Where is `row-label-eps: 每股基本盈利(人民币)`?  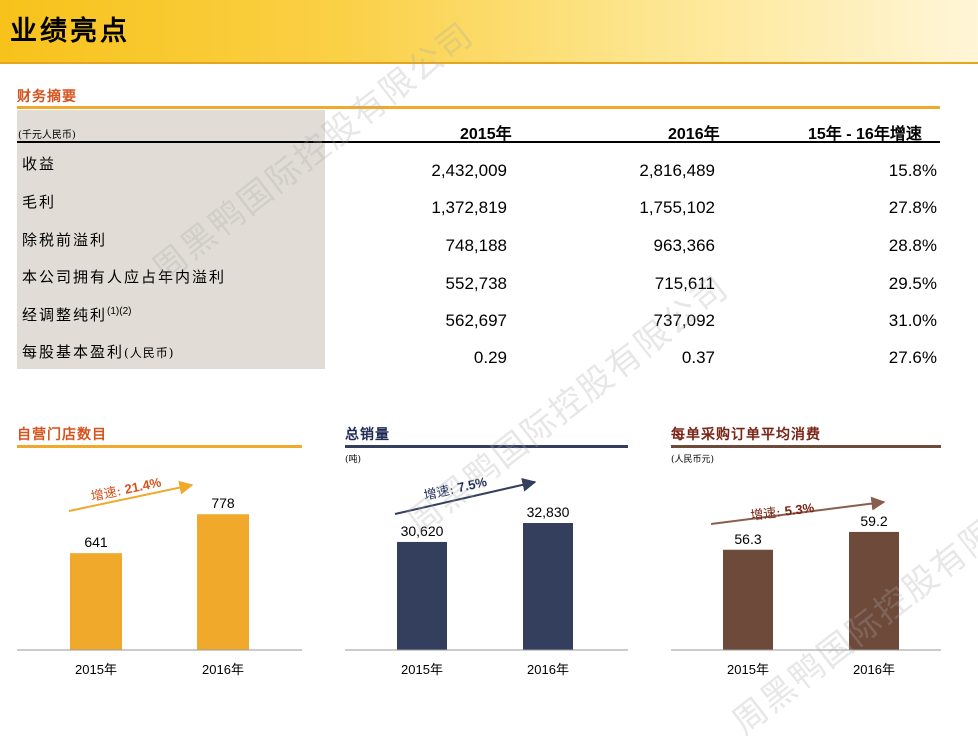
row-label-eps: 每股基本盈利(人民币) is located at coordinates (98, 351).